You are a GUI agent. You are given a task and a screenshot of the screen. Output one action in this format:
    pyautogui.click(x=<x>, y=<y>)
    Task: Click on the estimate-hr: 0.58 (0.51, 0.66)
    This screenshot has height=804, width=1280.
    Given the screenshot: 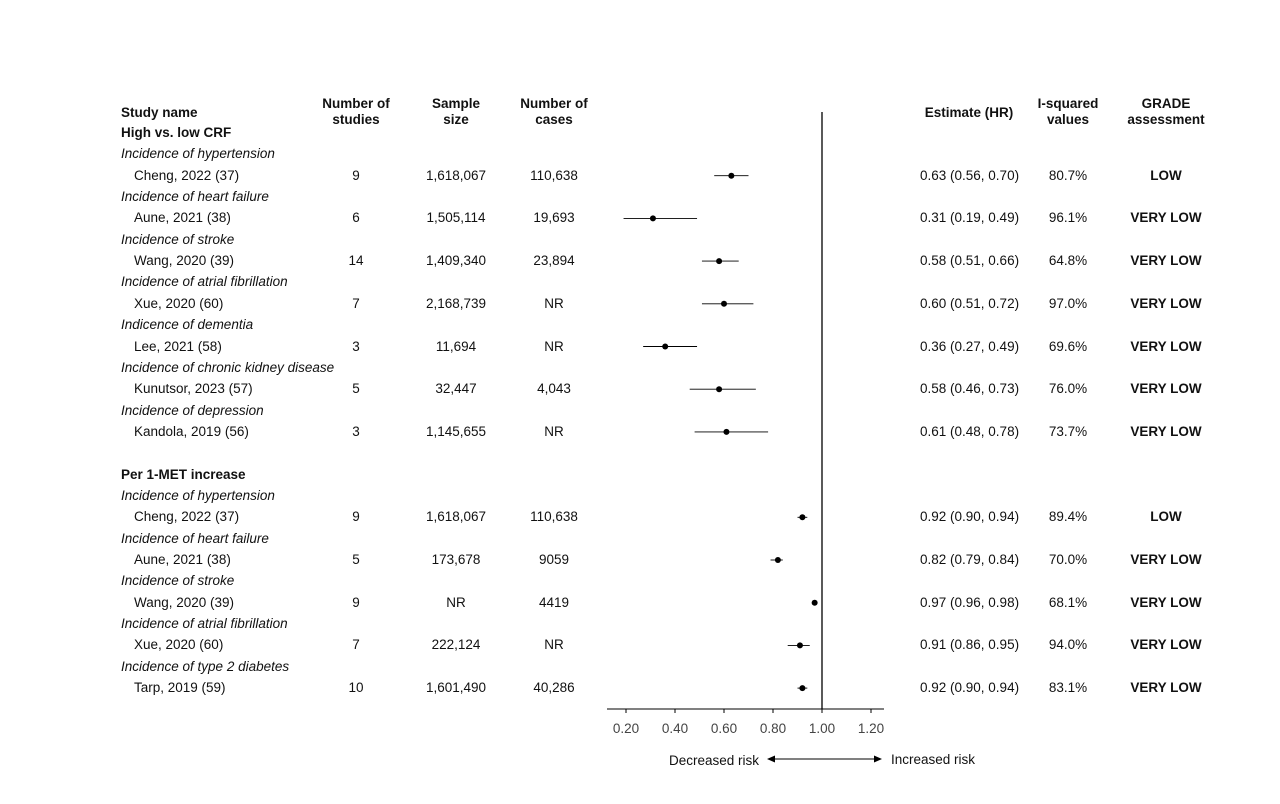 What is the action you would take?
    pyautogui.click(x=970, y=261)
    